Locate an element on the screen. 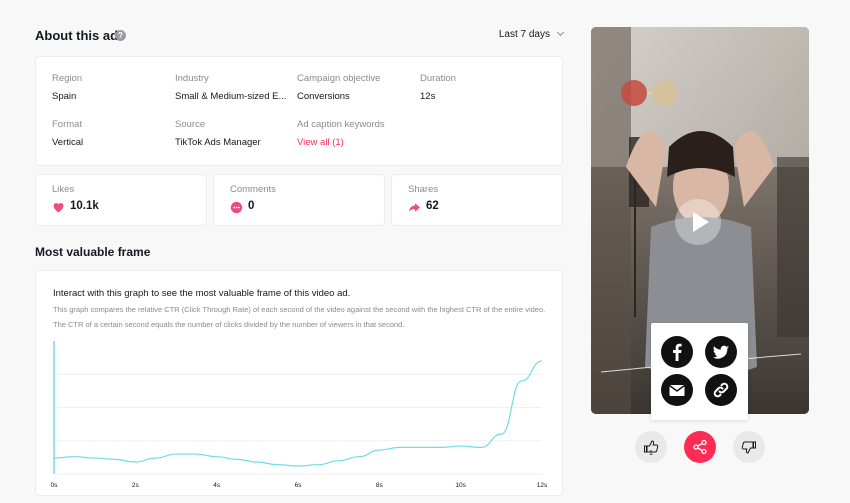 The width and height of the screenshot is (850, 503). shares-value: 62 is located at coordinates (432, 206).